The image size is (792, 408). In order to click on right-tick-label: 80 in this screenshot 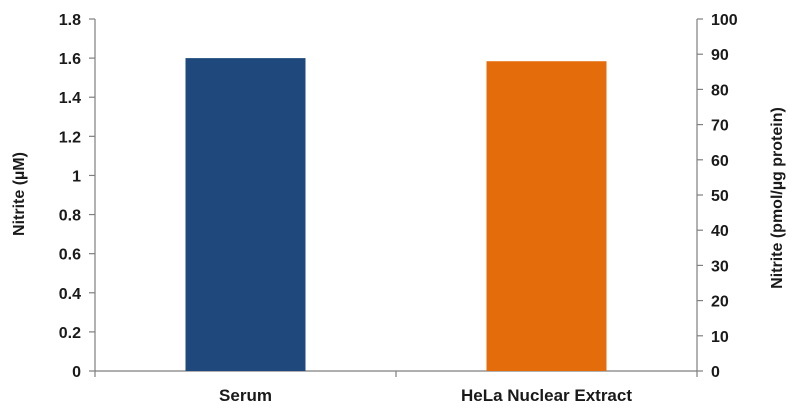, I will do `click(720, 90)`.